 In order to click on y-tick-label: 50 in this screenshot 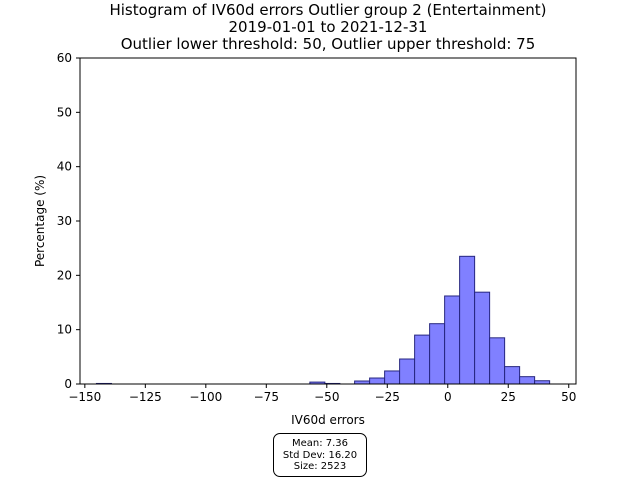, I will do `click(64, 112)`.